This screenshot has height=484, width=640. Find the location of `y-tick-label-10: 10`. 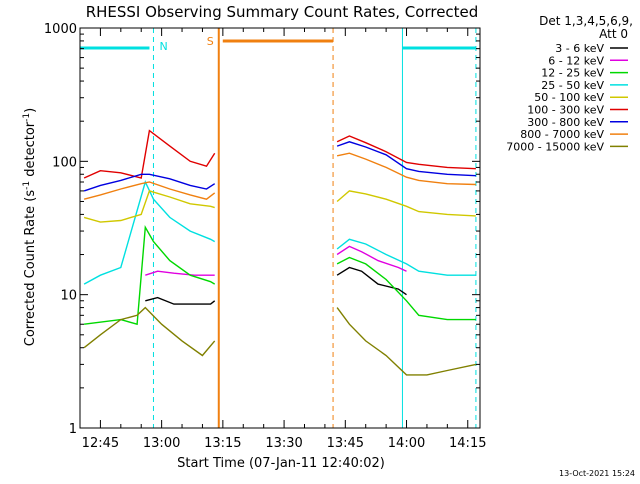

y-tick-label-10: 10 is located at coordinates (68, 296).